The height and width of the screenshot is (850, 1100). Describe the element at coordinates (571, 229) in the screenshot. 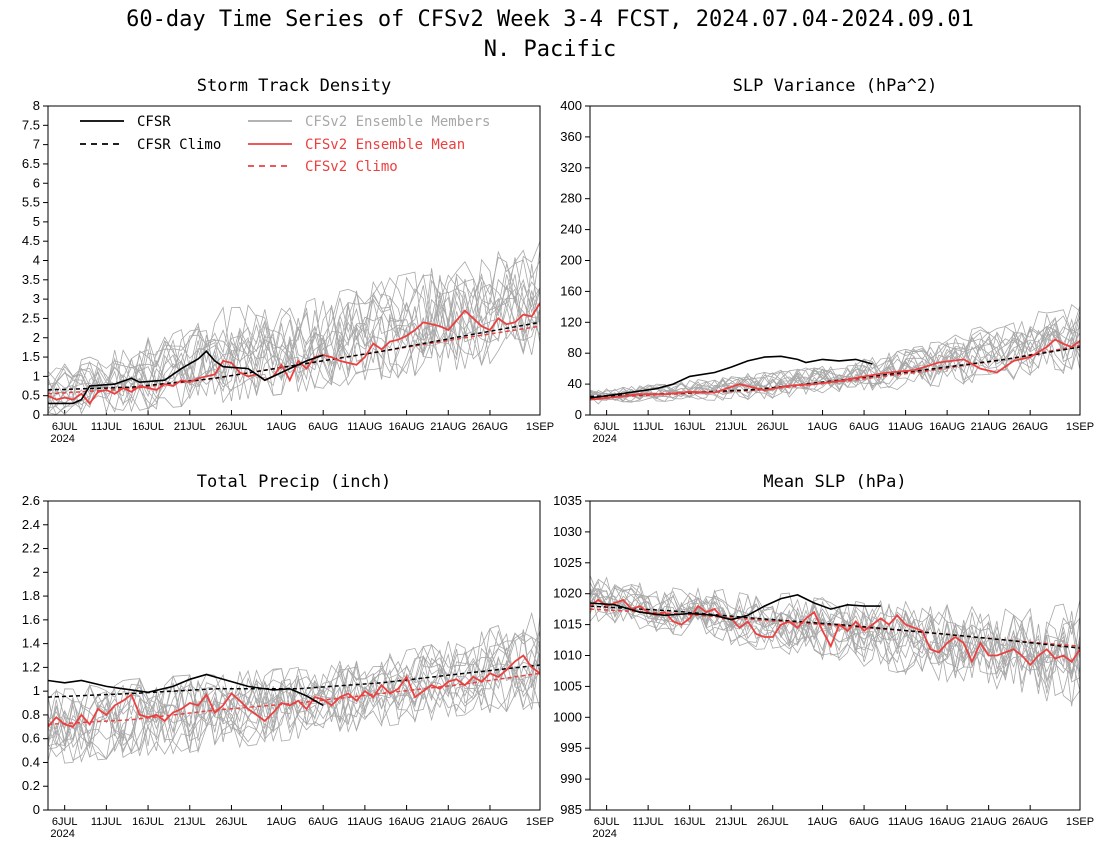

I see `y-tick-label: 240` at that location.